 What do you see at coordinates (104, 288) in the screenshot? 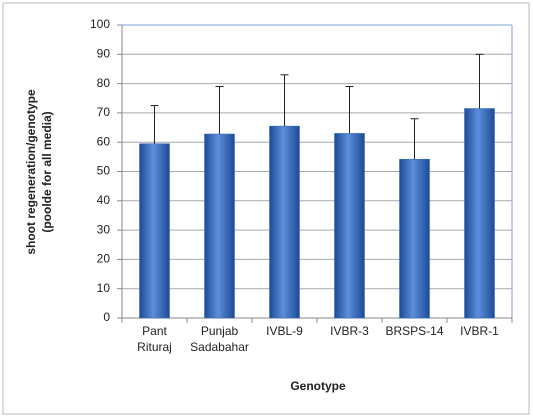
I see `y-tick-label: 10` at bounding box center [104, 288].